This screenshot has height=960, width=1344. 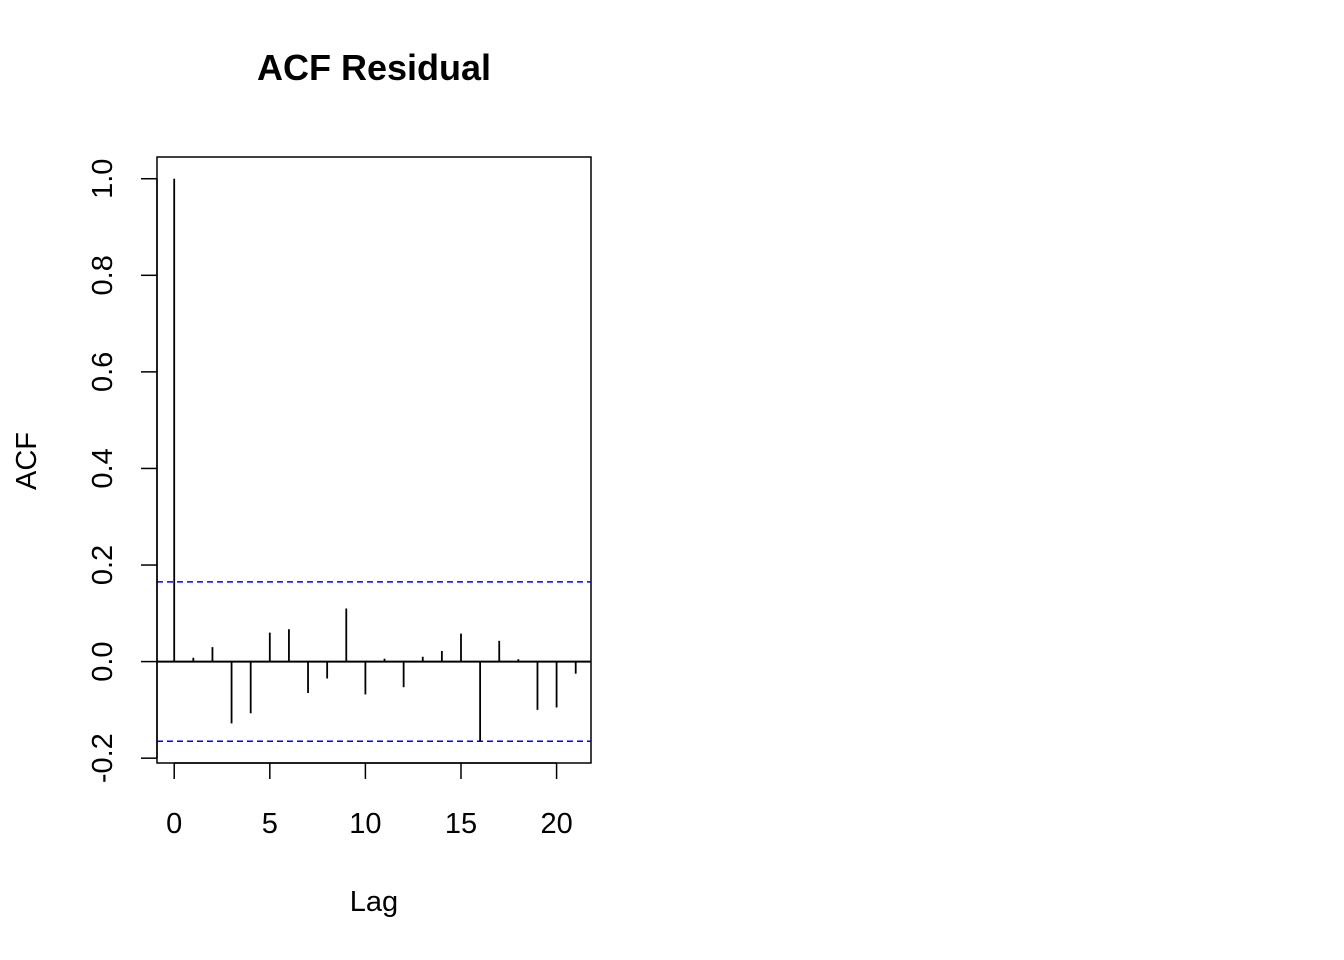 What do you see at coordinates (103, 372) in the screenshot?
I see `y-tick-label: 0.6` at bounding box center [103, 372].